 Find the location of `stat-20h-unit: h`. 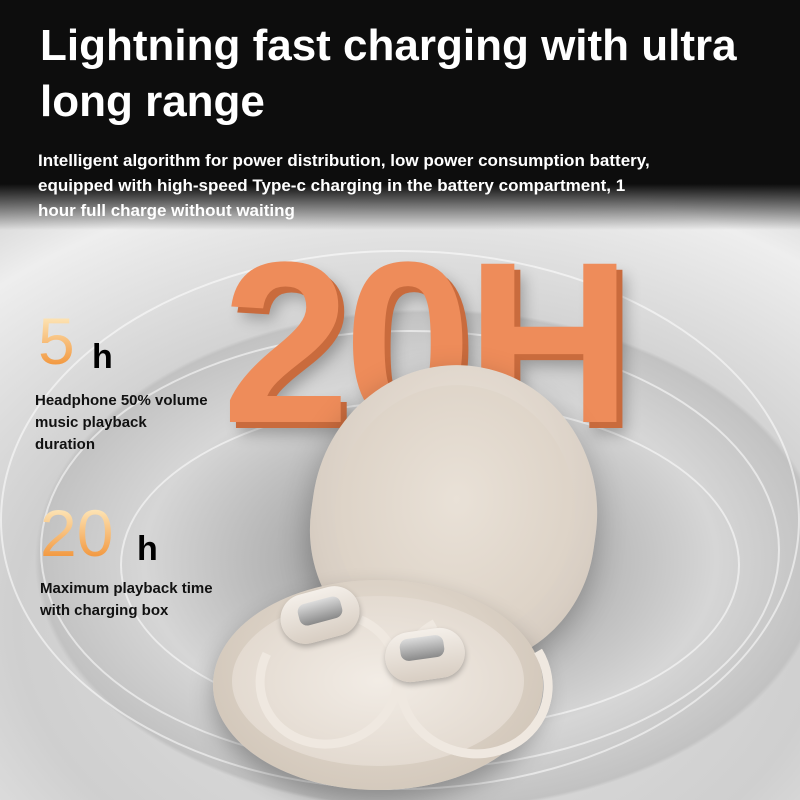

stat-20h-unit: h is located at coordinates (147, 549).